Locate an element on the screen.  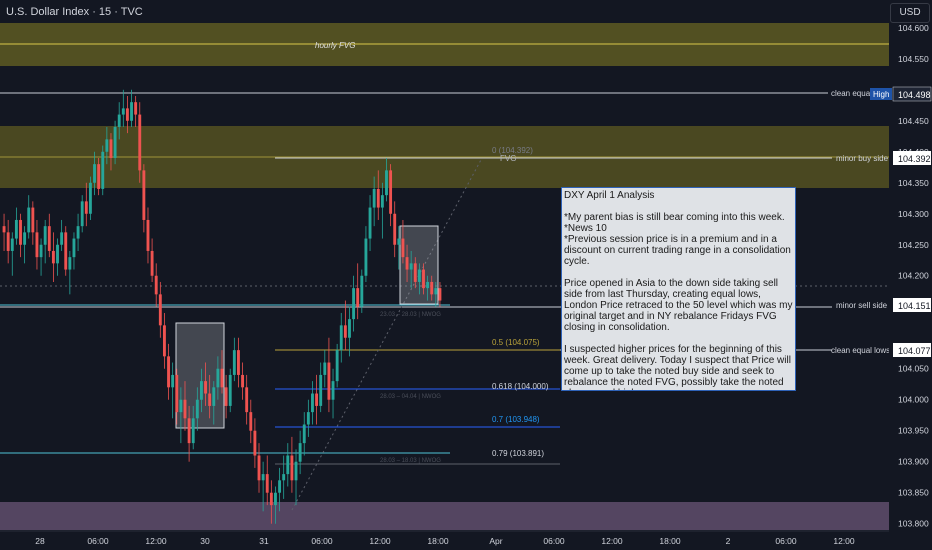
x-tick-label: 30 is located at coordinates (205, 541).